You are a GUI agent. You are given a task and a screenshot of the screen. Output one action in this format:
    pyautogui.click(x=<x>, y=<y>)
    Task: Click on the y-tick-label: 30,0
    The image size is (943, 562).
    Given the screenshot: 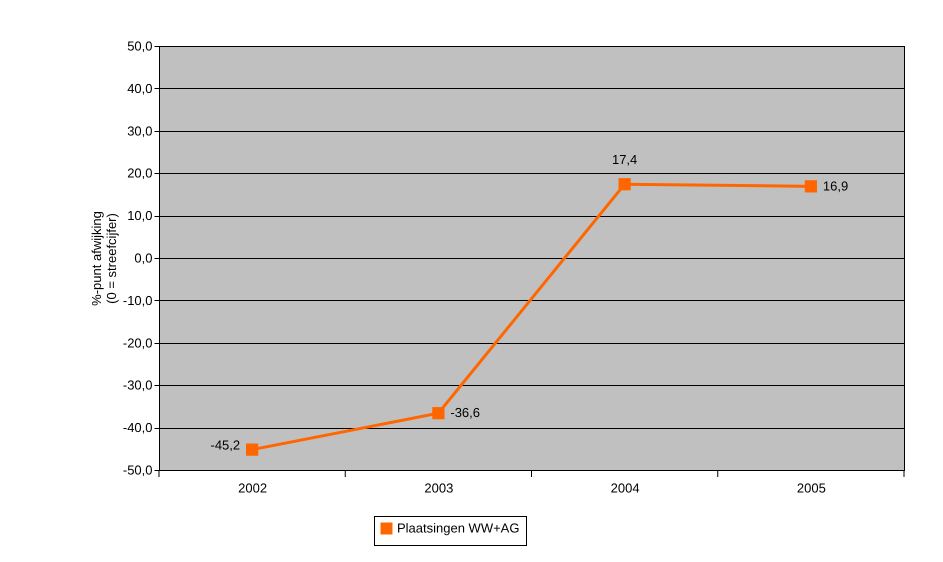 What is the action you would take?
    pyautogui.click(x=139, y=130)
    